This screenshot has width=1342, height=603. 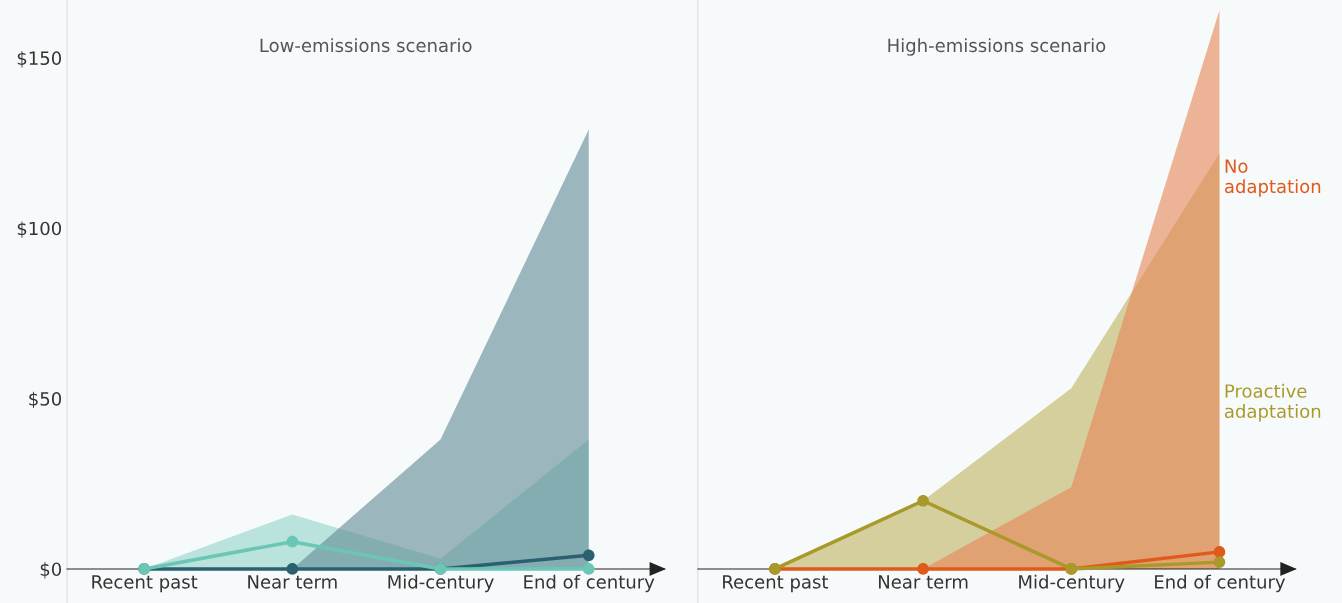 I want to click on y-tick-label: $50, so click(x=45, y=400).